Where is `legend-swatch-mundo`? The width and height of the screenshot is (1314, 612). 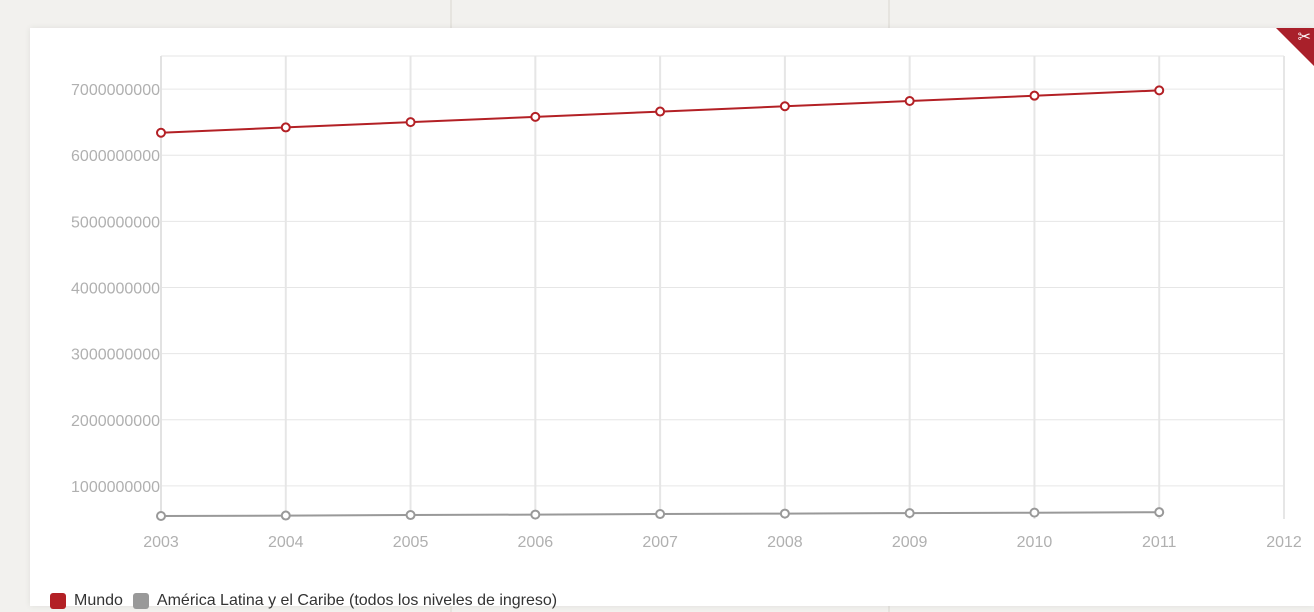 legend-swatch-mundo is located at coordinates (58, 601).